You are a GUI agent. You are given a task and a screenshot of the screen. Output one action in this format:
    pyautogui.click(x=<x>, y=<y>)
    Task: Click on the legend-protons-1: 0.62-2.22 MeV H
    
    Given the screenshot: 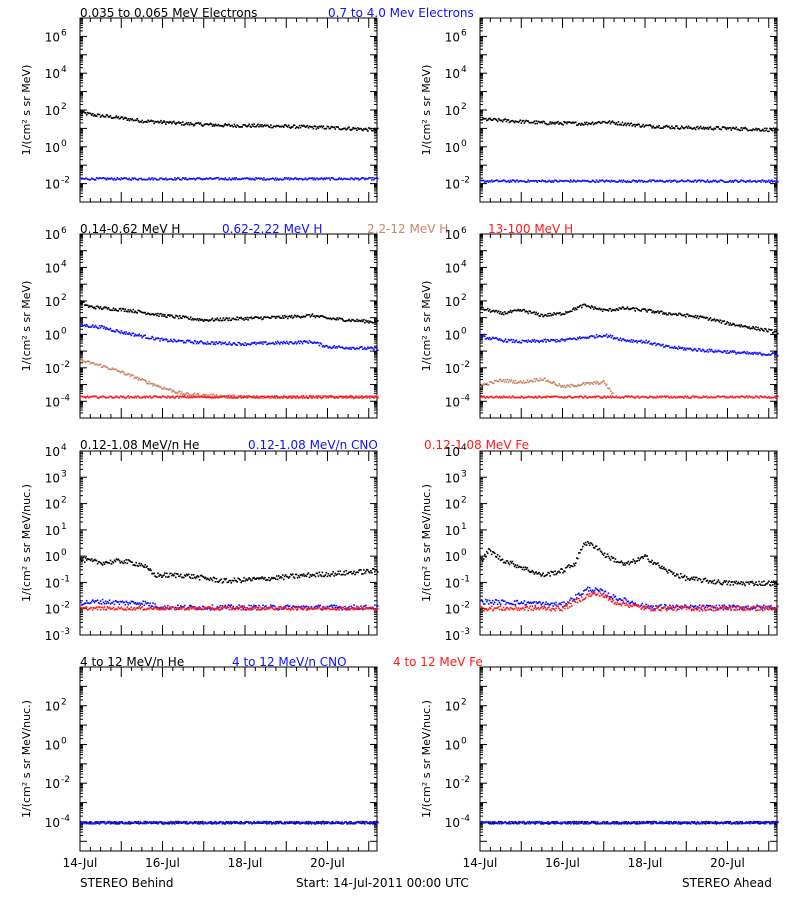 What is the action you would take?
    pyautogui.click(x=272, y=229)
    